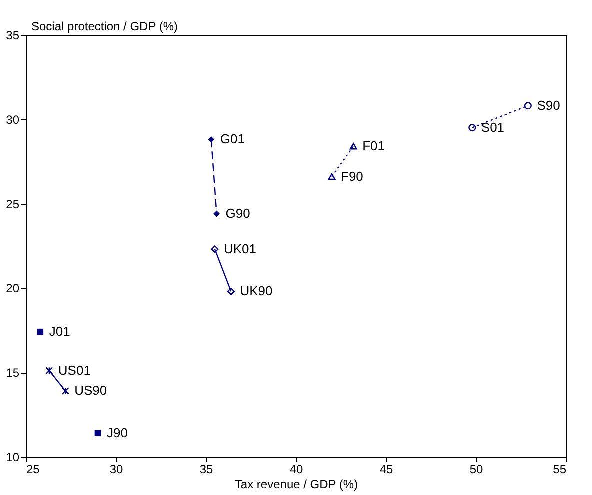 The height and width of the screenshot is (495, 592). What do you see at coordinates (297, 469) in the screenshot?
I see `x-tick-label: 40` at bounding box center [297, 469].